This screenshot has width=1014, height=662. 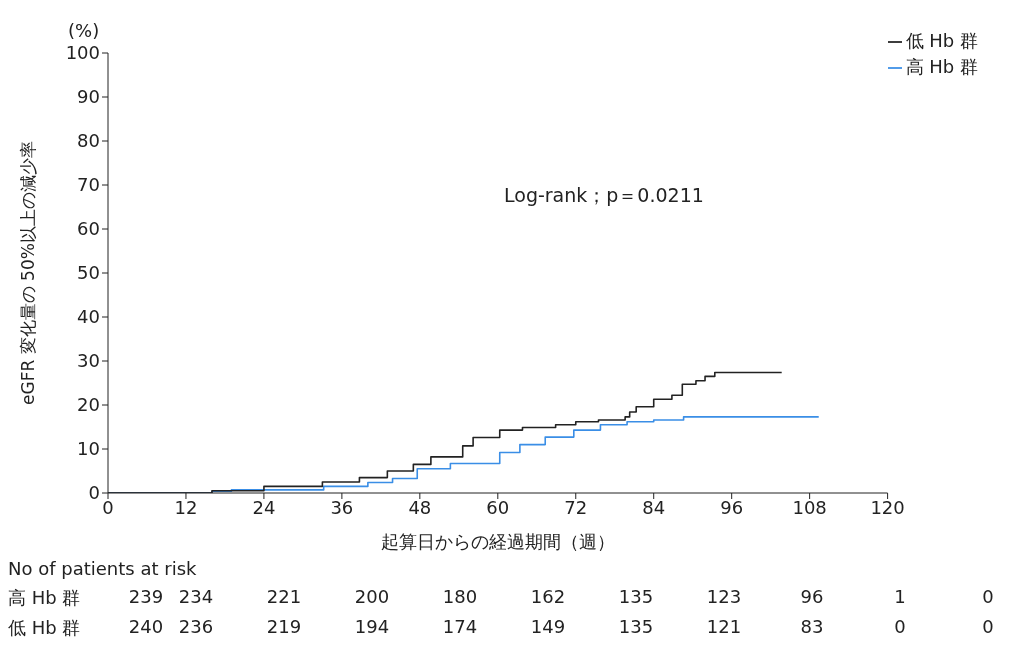 I want to click on text: 162, so click(x=548, y=596).